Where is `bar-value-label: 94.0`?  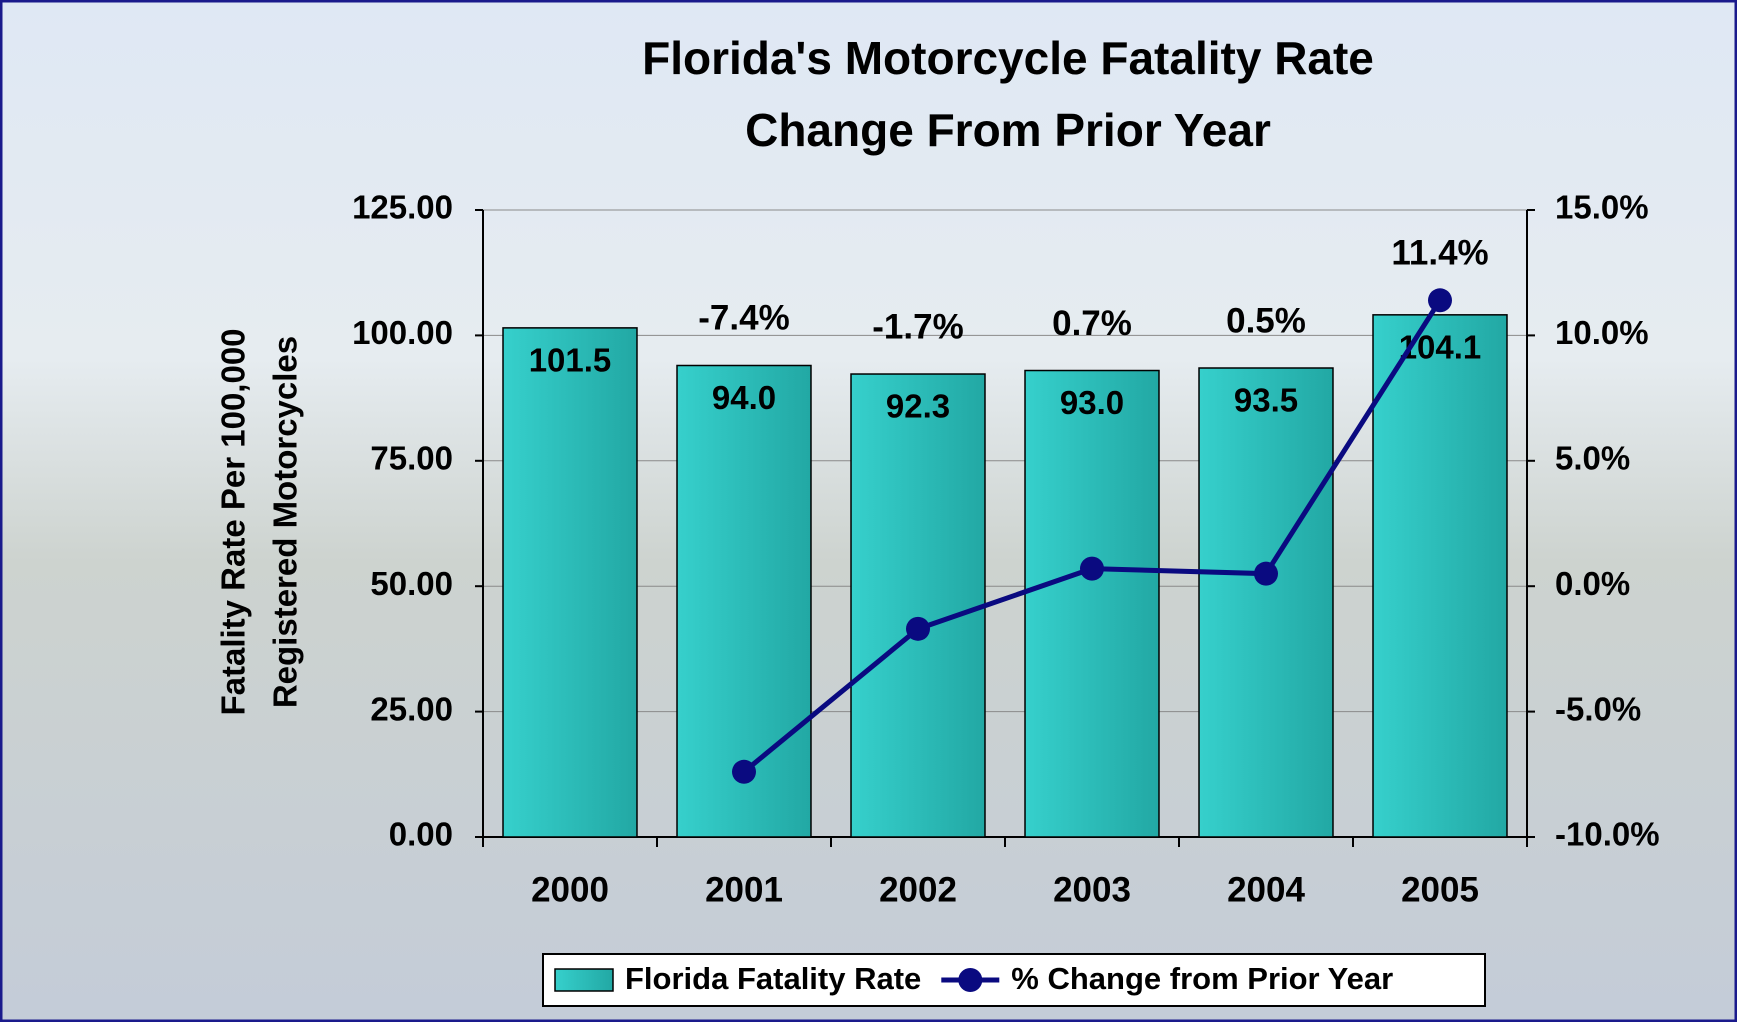
bar-value-label: 94.0 is located at coordinates (744, 397).